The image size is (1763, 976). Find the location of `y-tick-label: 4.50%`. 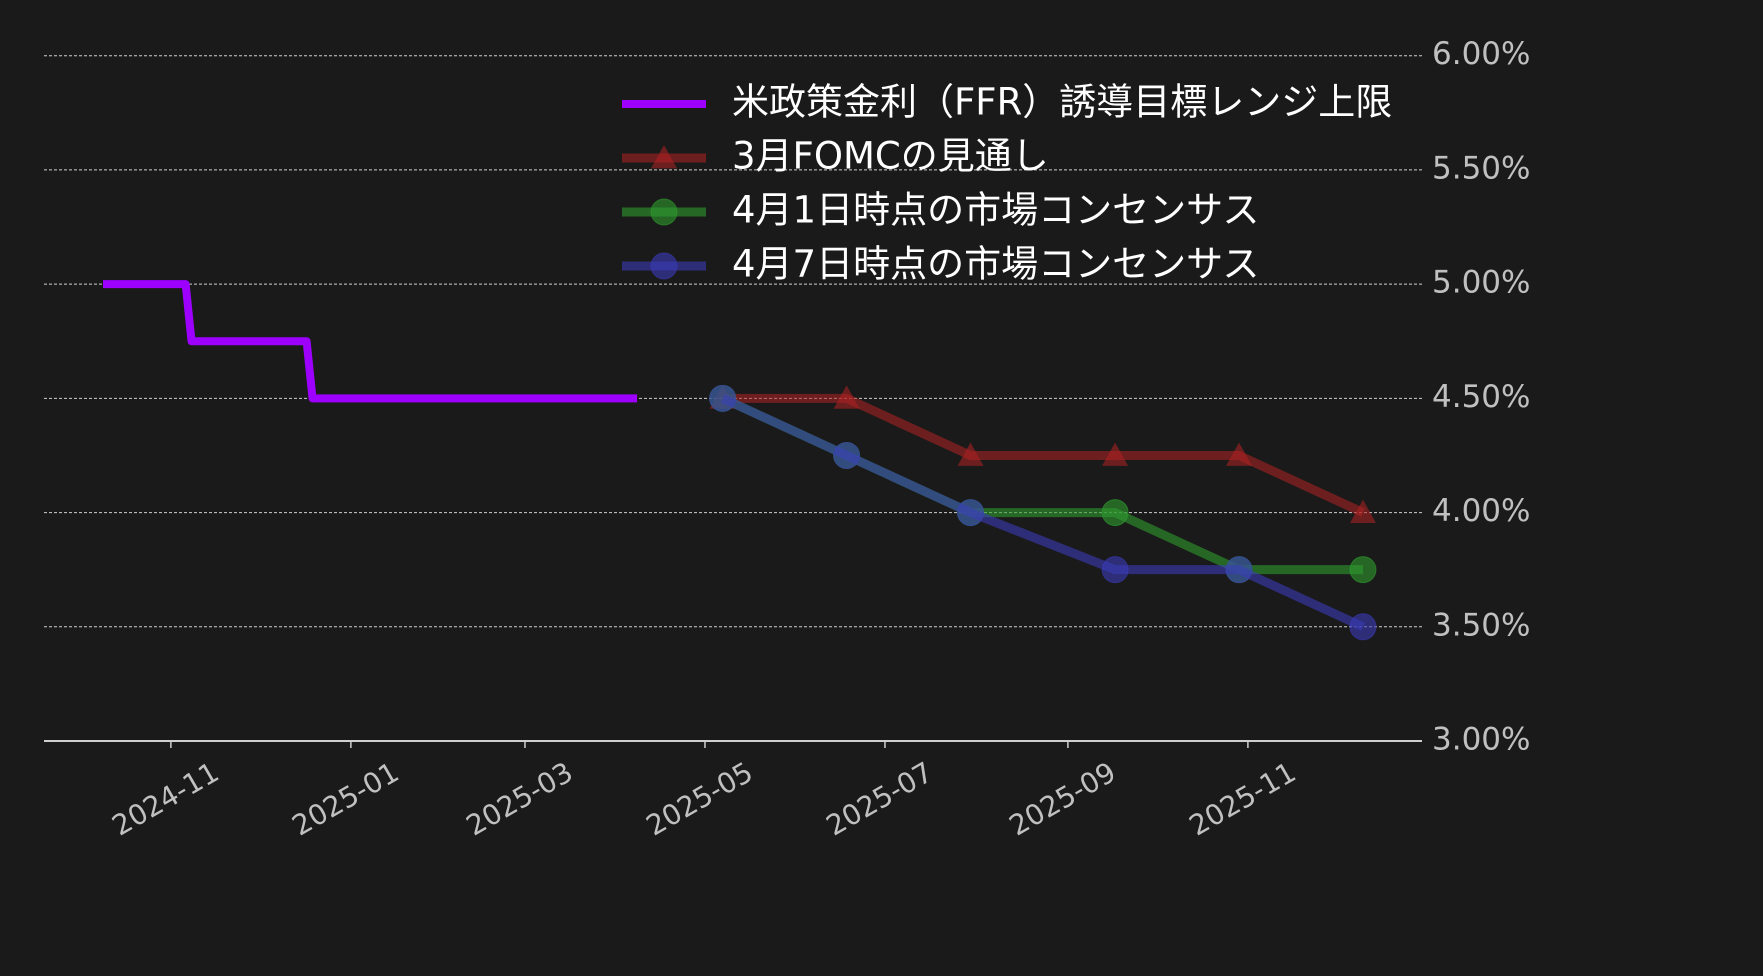

y-tick-label: 4.50% is located at coordinates (1481, 397).